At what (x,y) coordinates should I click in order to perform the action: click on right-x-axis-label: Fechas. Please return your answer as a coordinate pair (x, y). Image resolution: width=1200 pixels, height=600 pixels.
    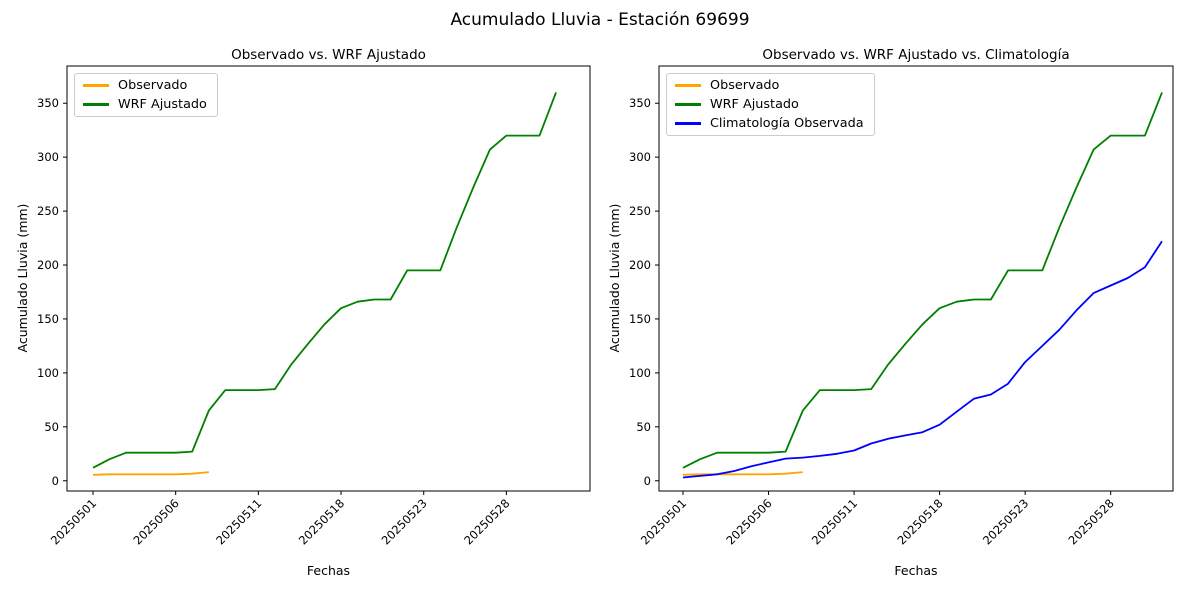
    Looking at the image, I should click on (916, 570).